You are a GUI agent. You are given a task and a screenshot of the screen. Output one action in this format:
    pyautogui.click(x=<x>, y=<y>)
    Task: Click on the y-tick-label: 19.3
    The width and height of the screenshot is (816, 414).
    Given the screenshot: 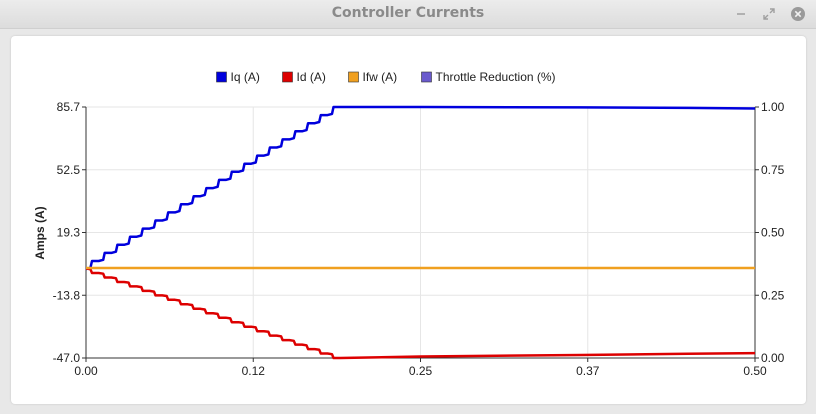 What is the action you would take?
    pyautogui.click(x=69, y=233)
    